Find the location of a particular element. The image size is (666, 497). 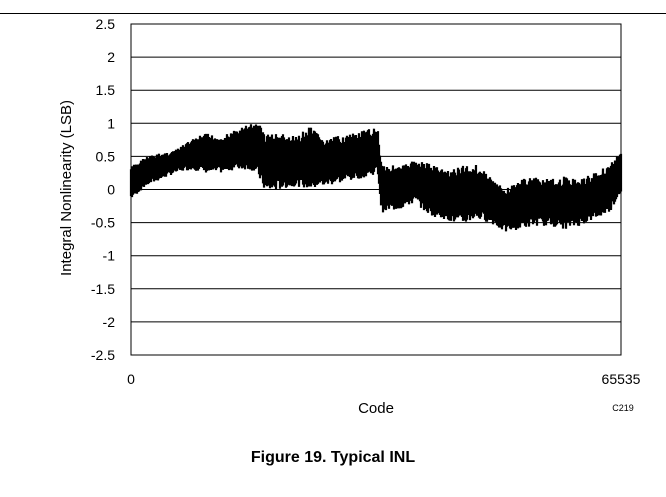

y-tick-label: 0 is located at coordinates (111, 190).